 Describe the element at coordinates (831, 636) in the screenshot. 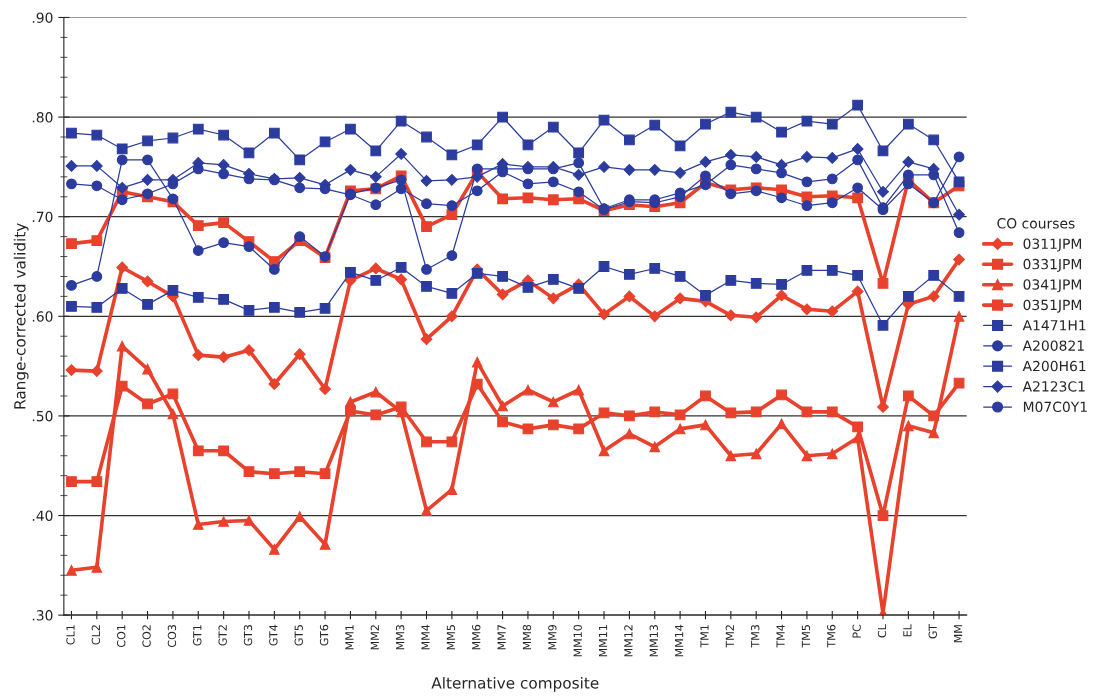

I see `x-tick-label: TM6` at that location.